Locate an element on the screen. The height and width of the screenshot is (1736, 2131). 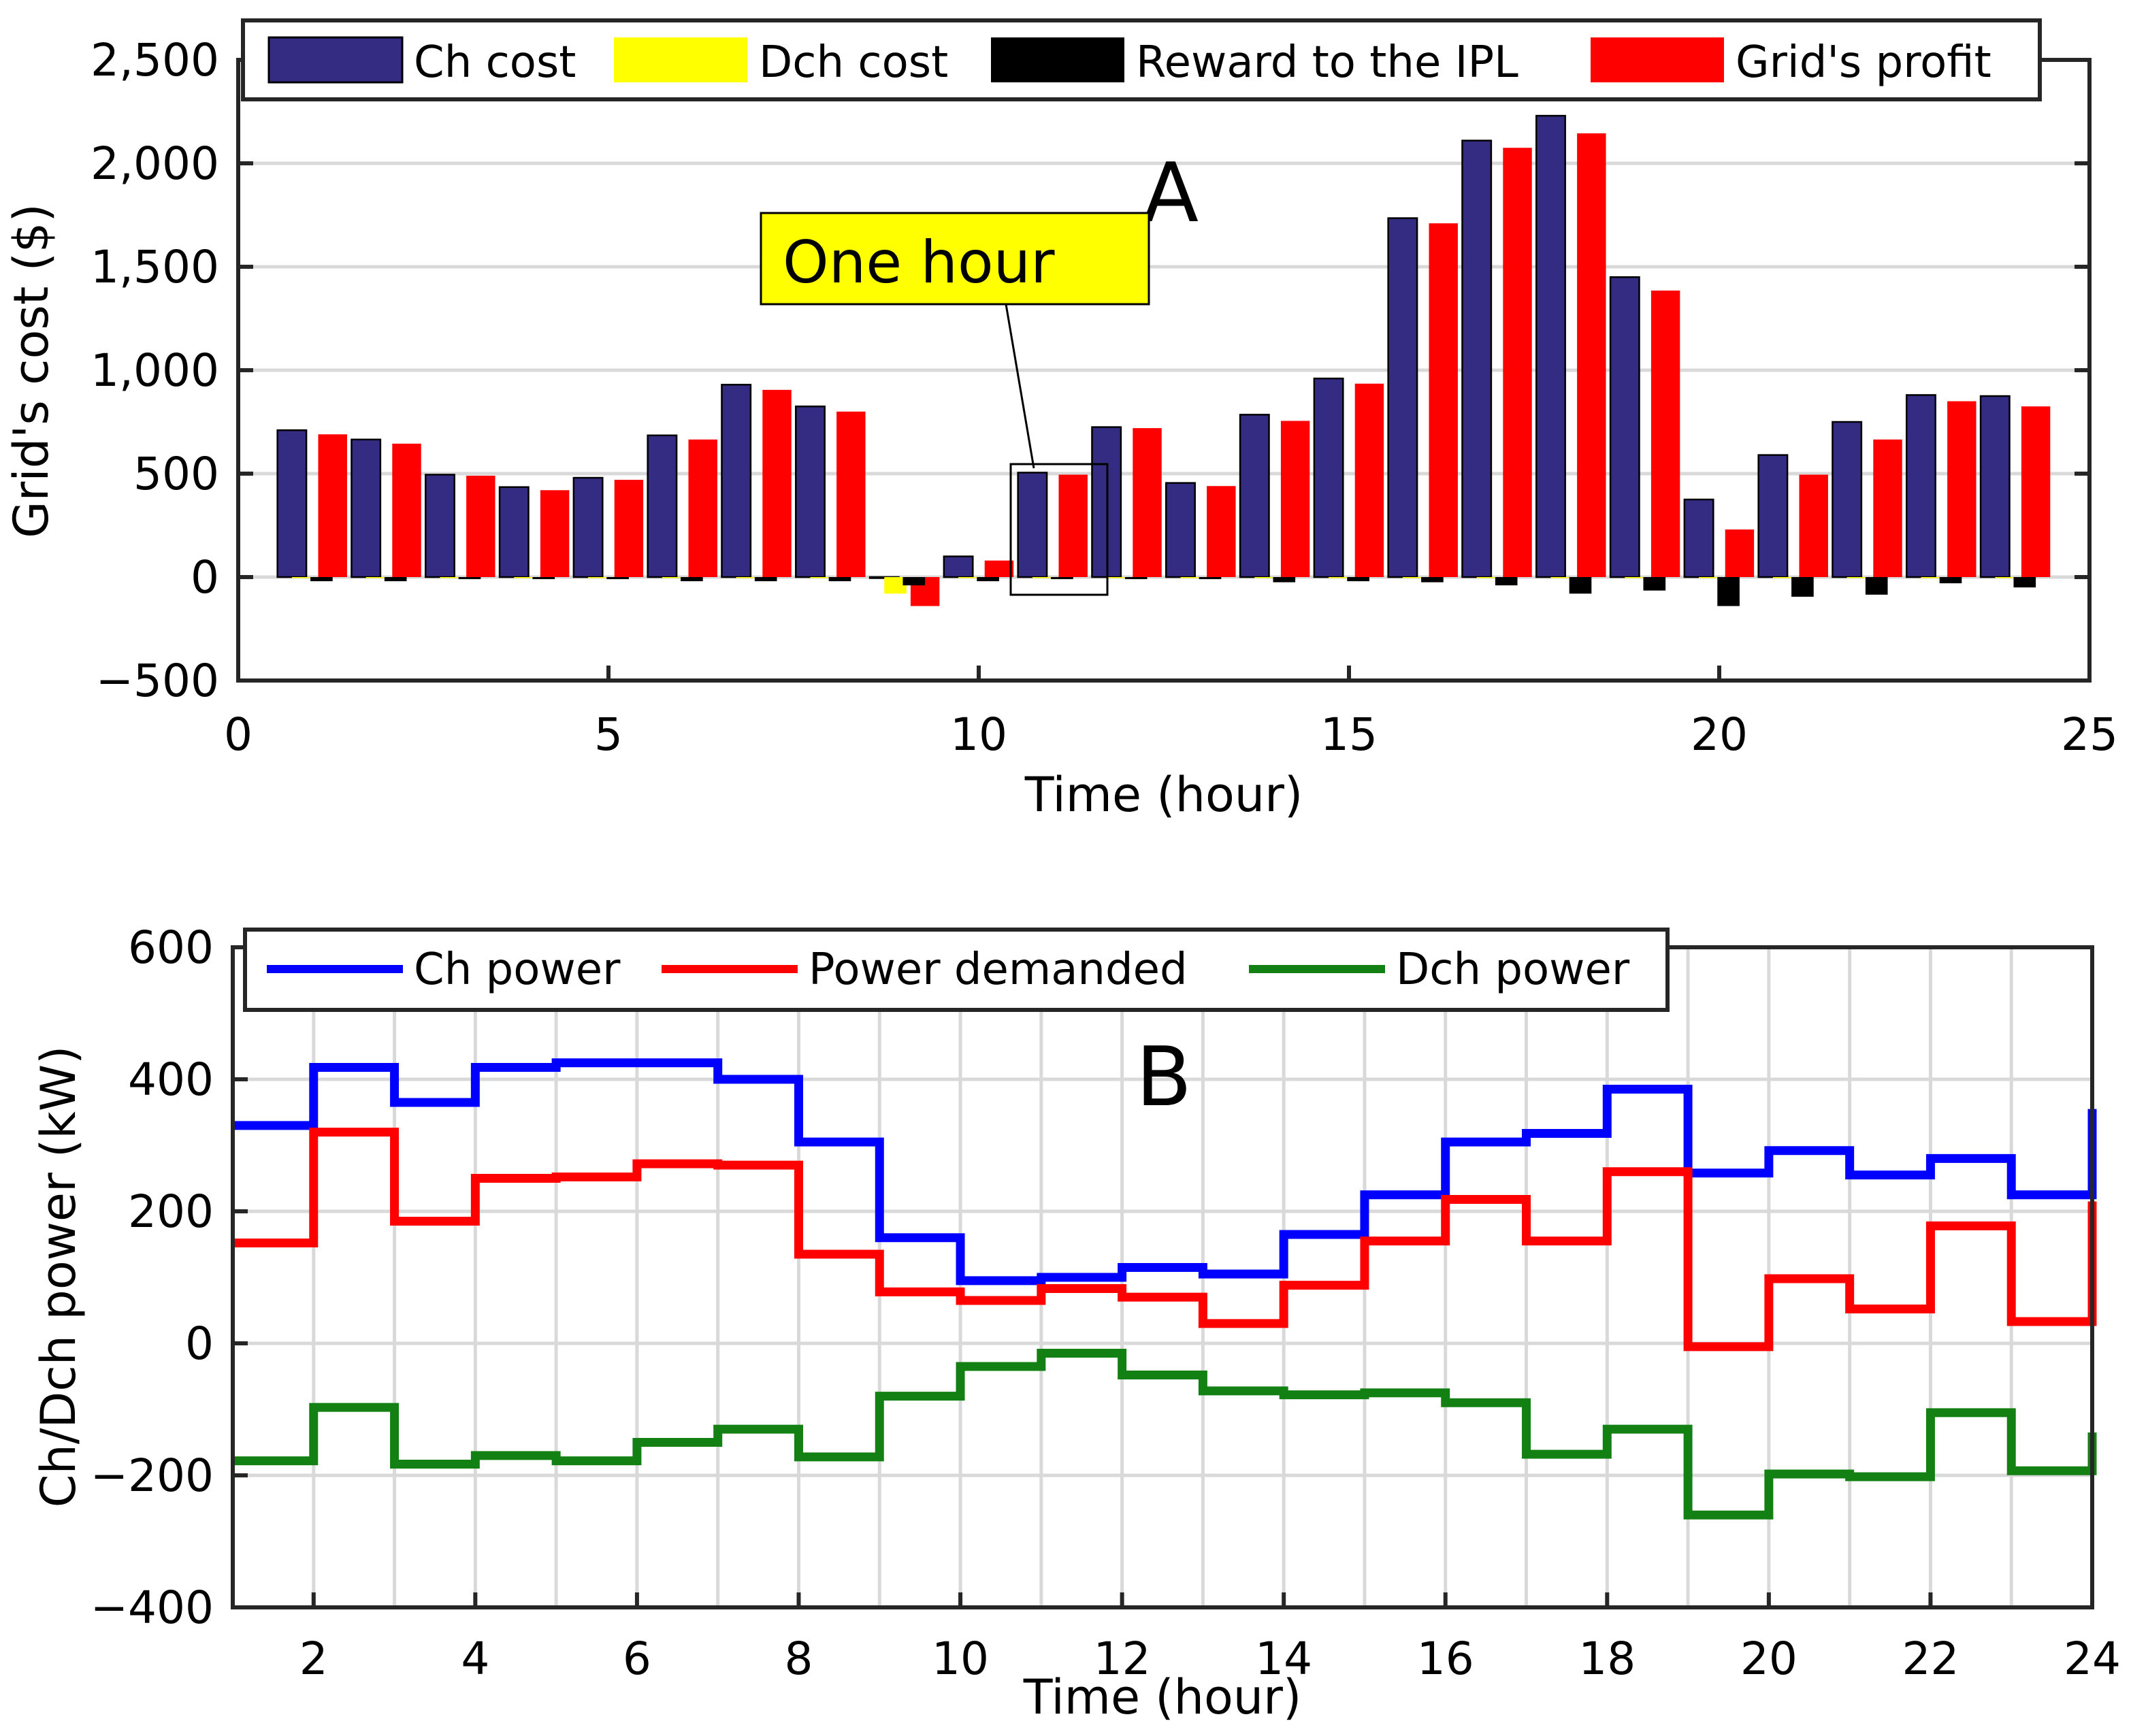
x-tick-label: 8 is located at coordinates (799, 1659).